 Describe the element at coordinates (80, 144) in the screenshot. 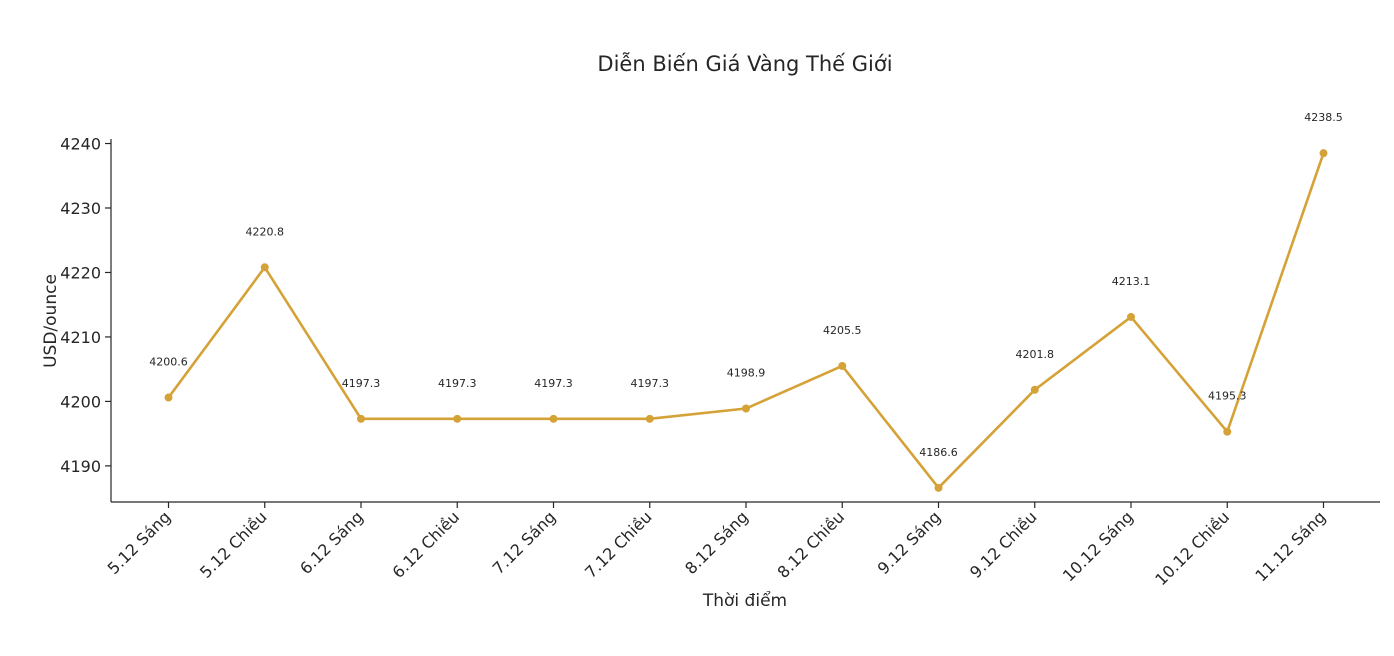

I see `y-tick-label: 4240` at that location.